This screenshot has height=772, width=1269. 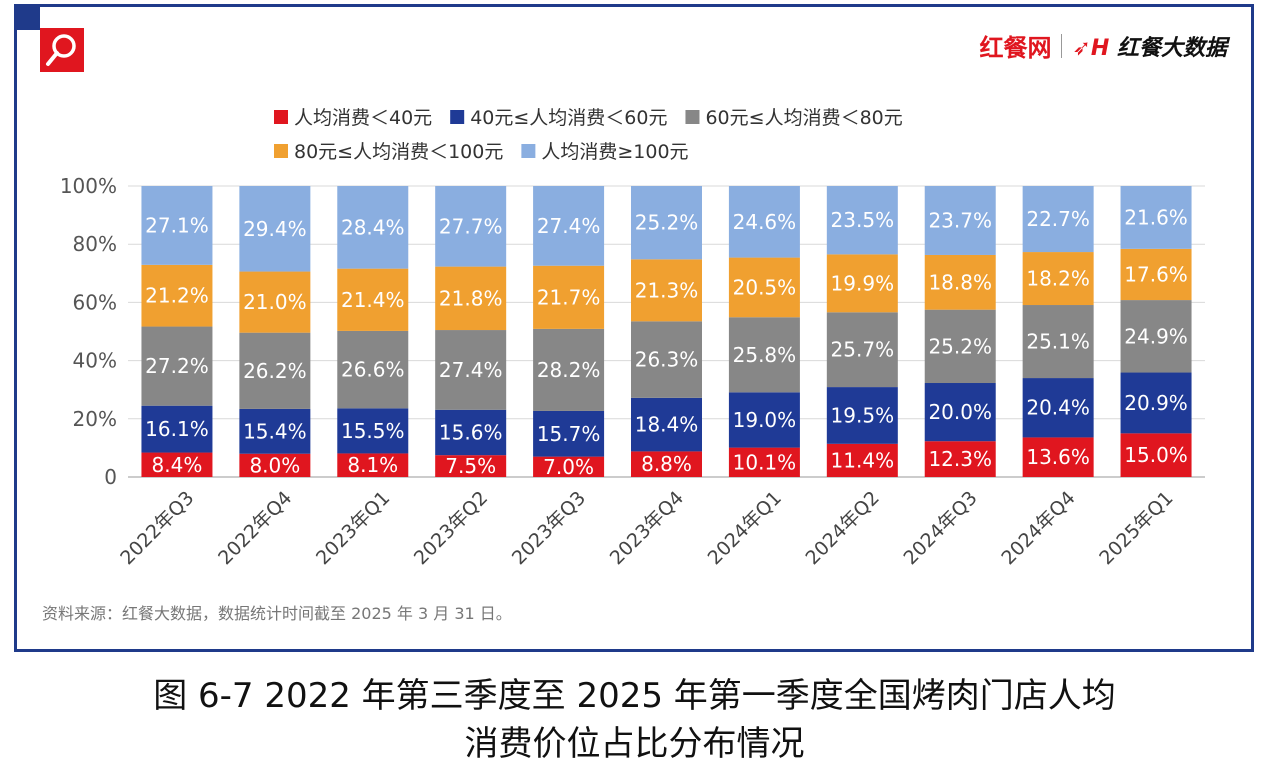 I want to click on data-label: 20.5%, so click(x=765, y=287).